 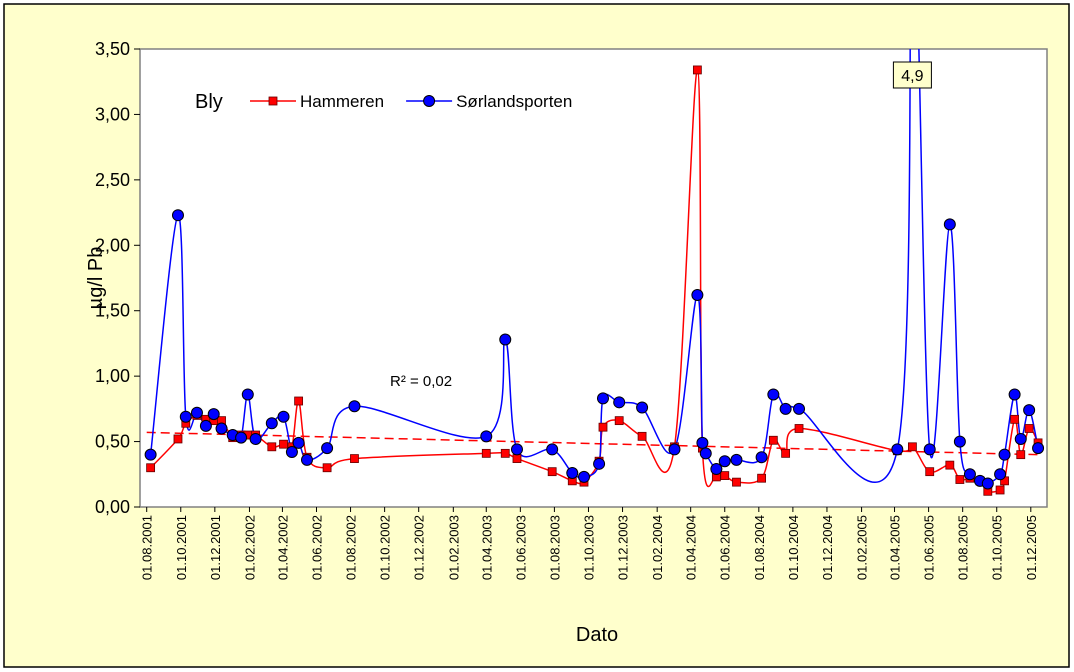 What do you see at coordinates (112, 180) in the screenshot?
I see `y-tick-label: 2,50` at bounding box center [112, 180].